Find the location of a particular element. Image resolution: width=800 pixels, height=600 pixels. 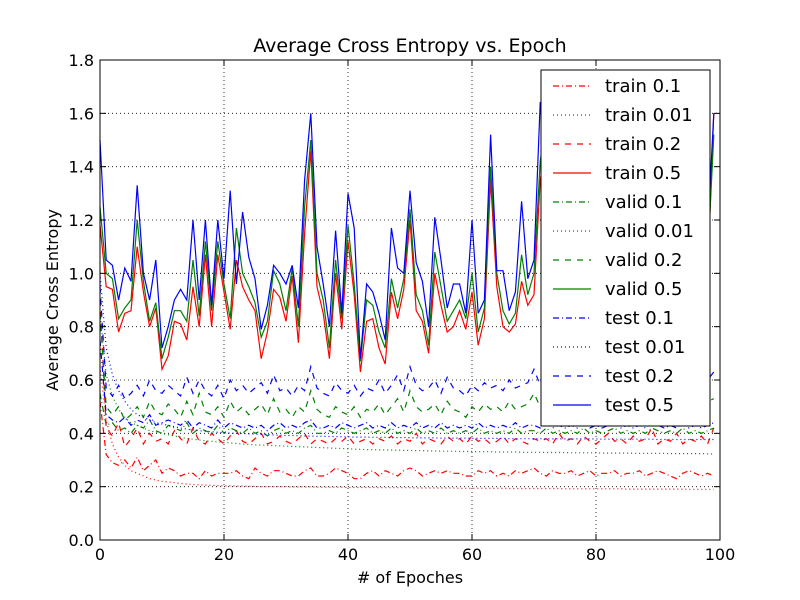

x-tick-label: 0 is located at coordinates (100, 554).